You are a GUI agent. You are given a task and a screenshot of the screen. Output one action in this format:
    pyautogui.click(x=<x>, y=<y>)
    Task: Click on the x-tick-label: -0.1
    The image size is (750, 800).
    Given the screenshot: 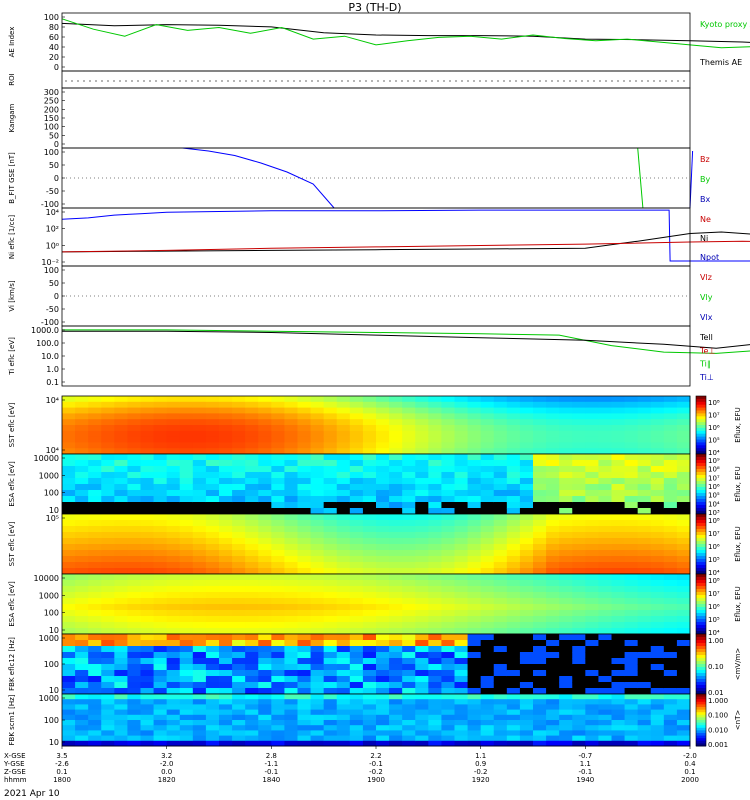 What is the action you would take?
    pyautogui.click(x=271, y=772)
    